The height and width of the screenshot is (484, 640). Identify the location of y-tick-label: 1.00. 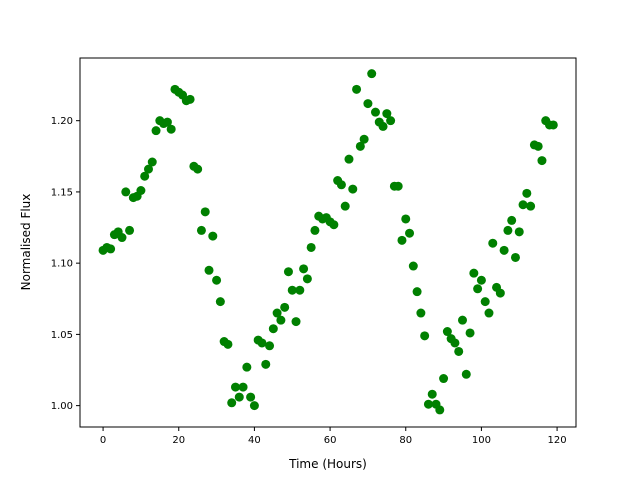
(62, 406).